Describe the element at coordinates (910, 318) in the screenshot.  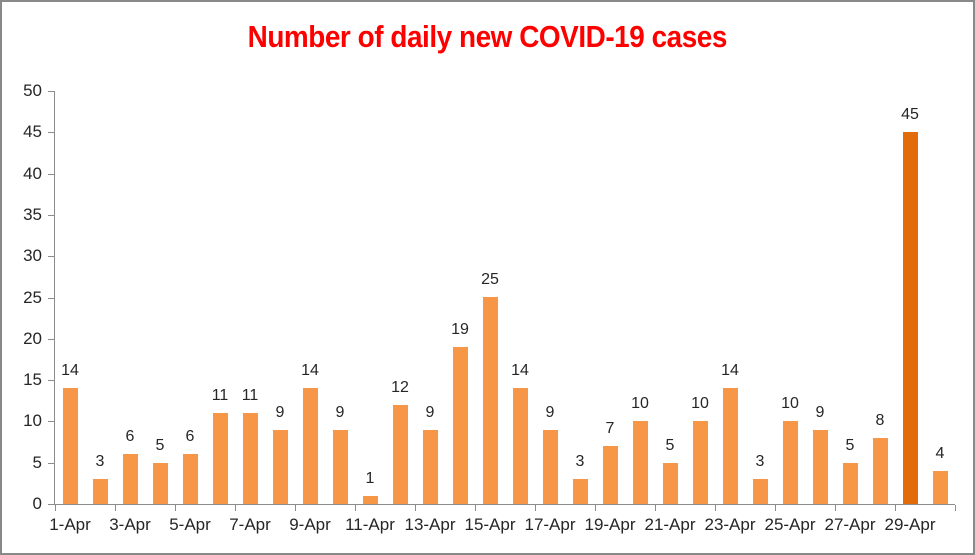
I see `bar-29-Apr` at that location.